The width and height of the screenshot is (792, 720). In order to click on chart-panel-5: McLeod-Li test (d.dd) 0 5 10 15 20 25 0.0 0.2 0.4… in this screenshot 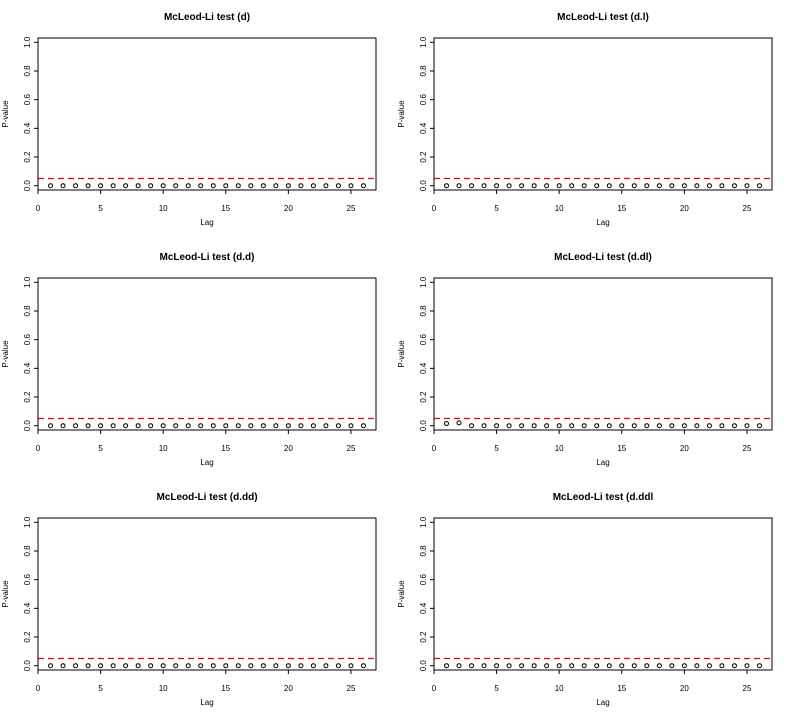, I will do `click(189, 599)`.